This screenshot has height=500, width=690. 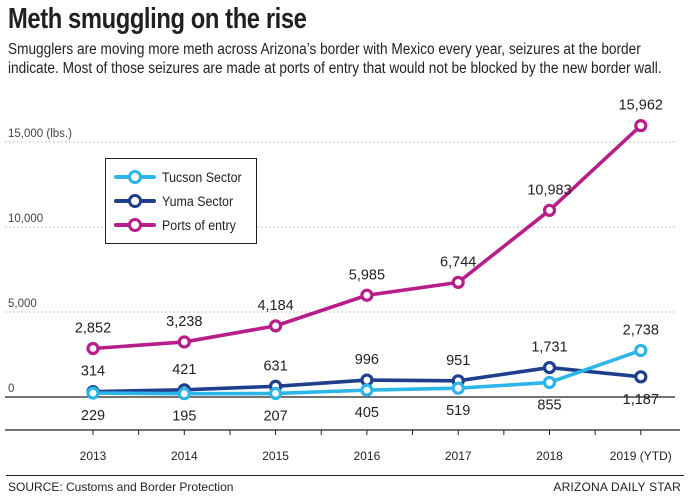 What do you see at coordinates (458, 456) in the screenshot?
I see `x-tick-label: 2017` at bounding box center [458, 456].